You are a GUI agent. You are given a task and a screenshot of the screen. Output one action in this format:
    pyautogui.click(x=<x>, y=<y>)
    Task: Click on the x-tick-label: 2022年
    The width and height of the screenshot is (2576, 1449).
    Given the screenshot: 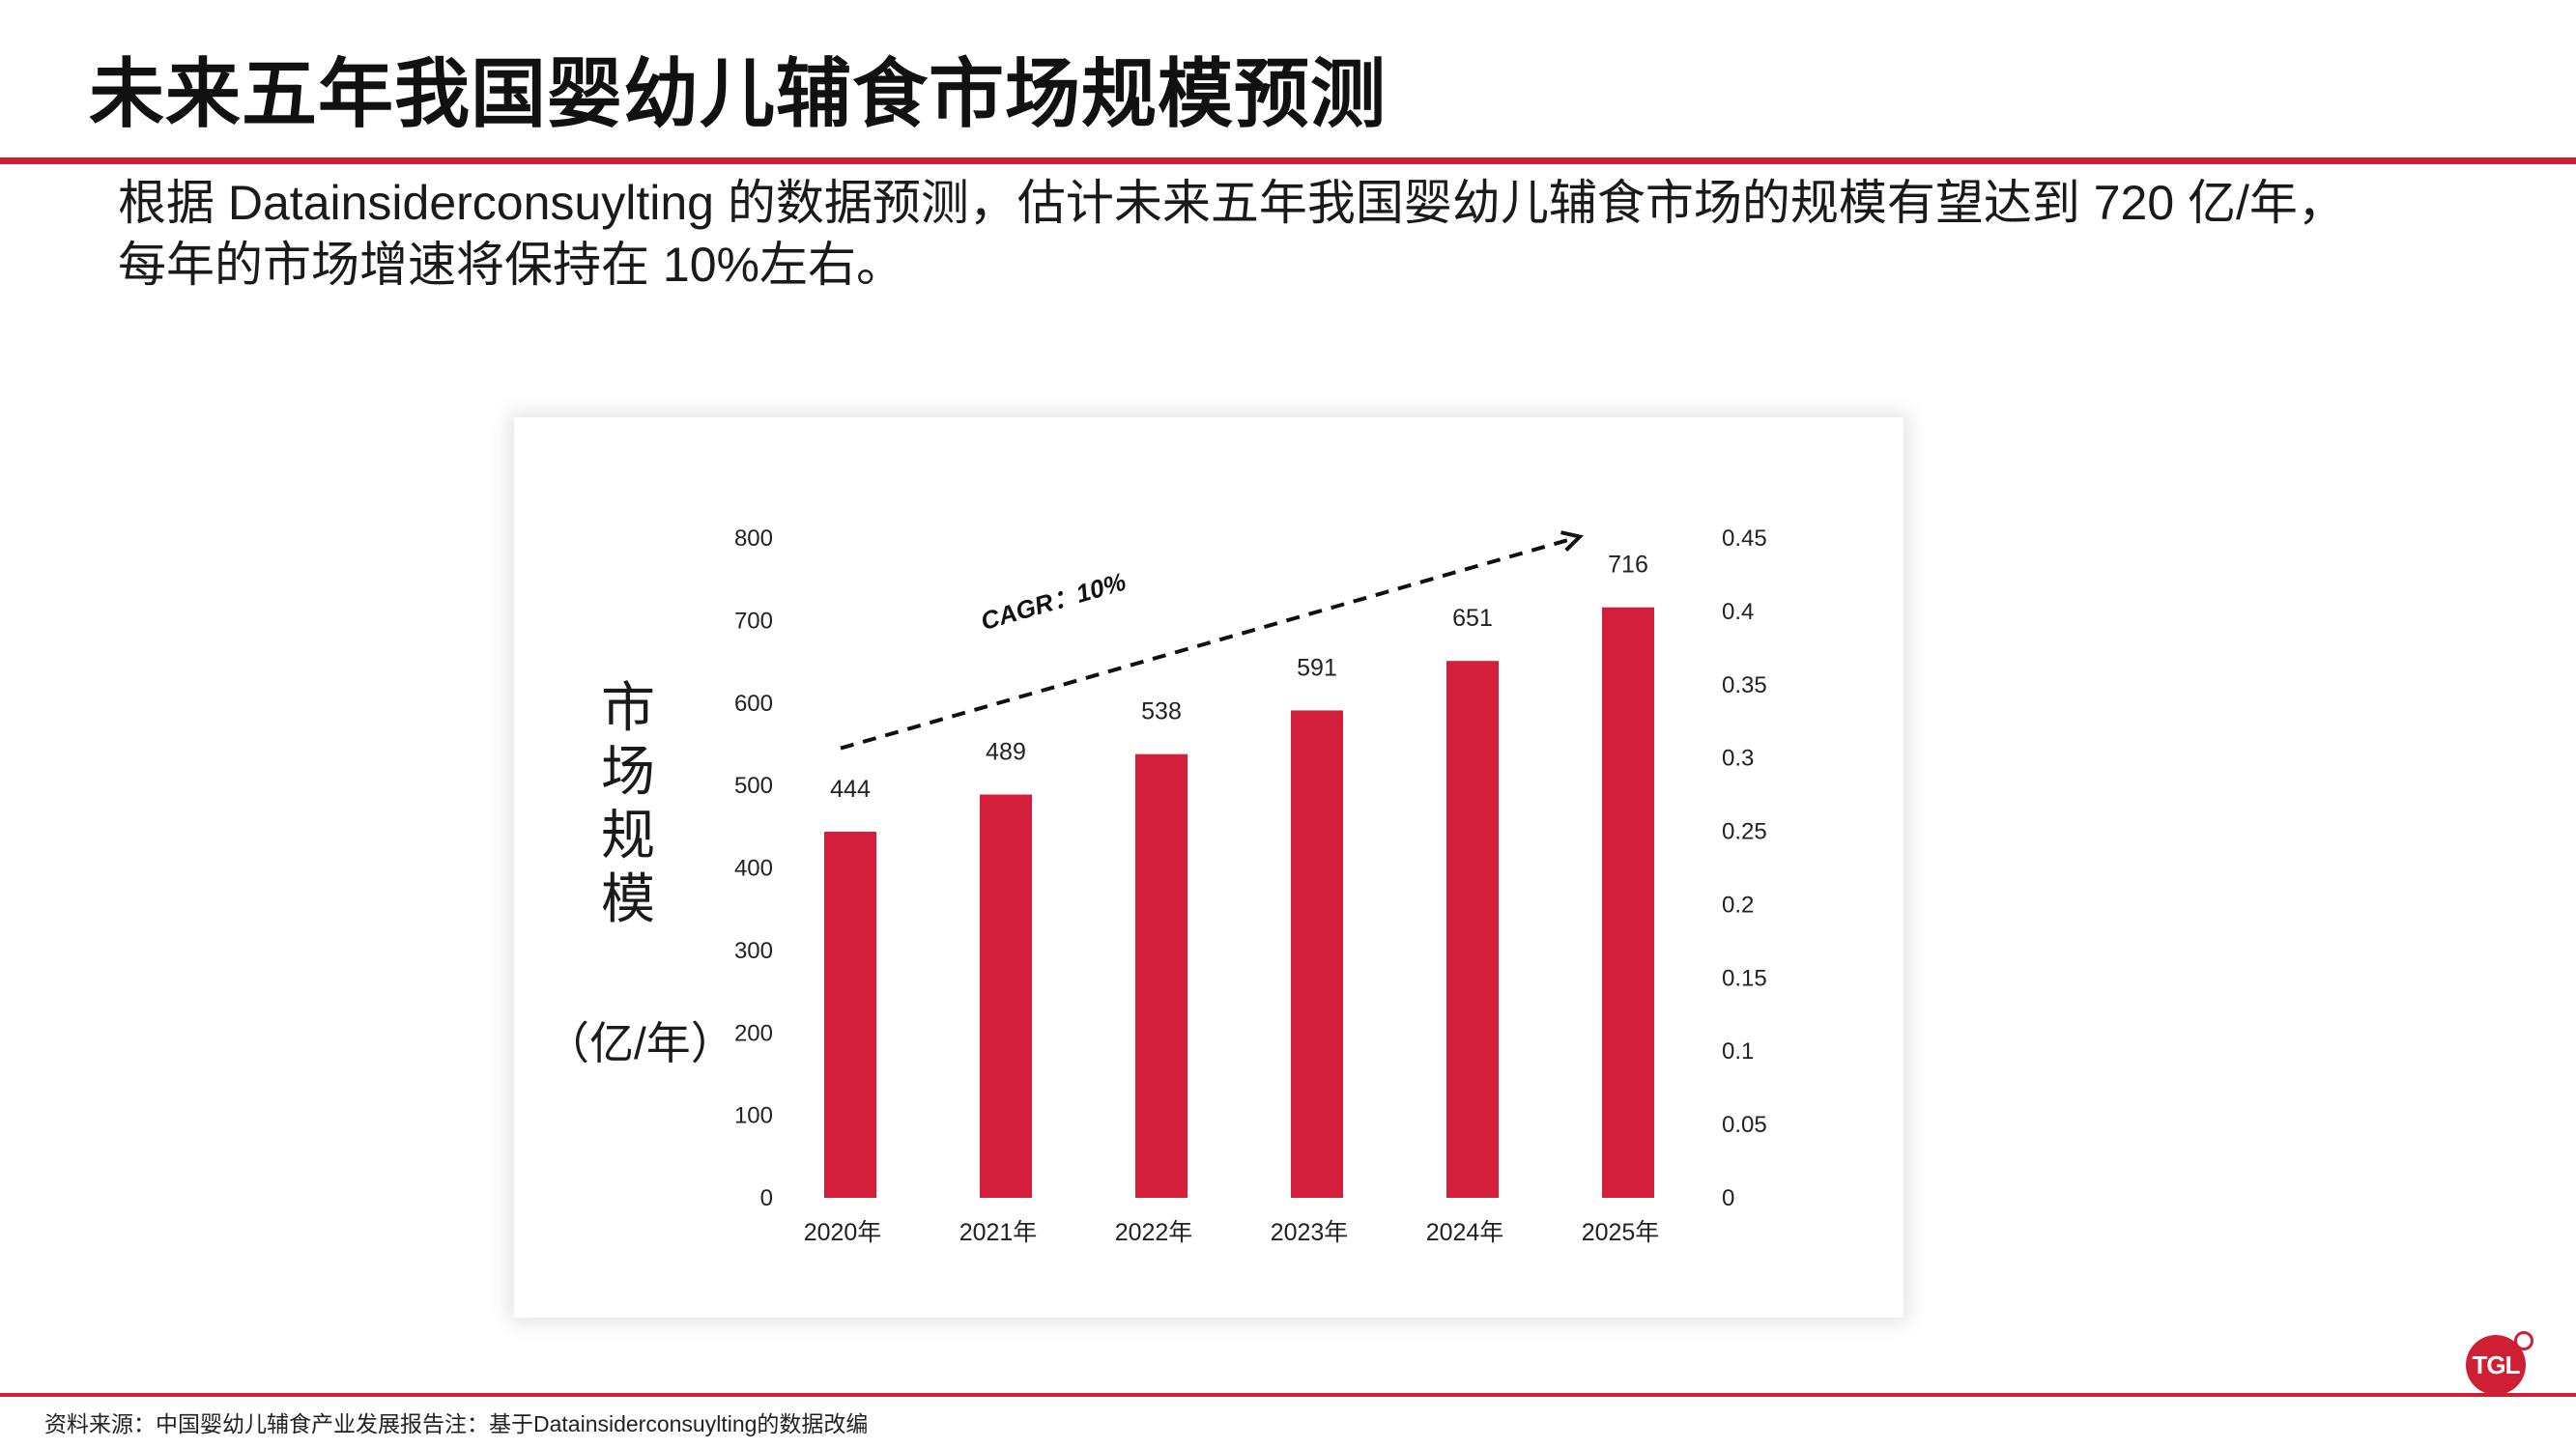 What is the action you would take?
    pyautogui.click(x=1154, y=1232)
    